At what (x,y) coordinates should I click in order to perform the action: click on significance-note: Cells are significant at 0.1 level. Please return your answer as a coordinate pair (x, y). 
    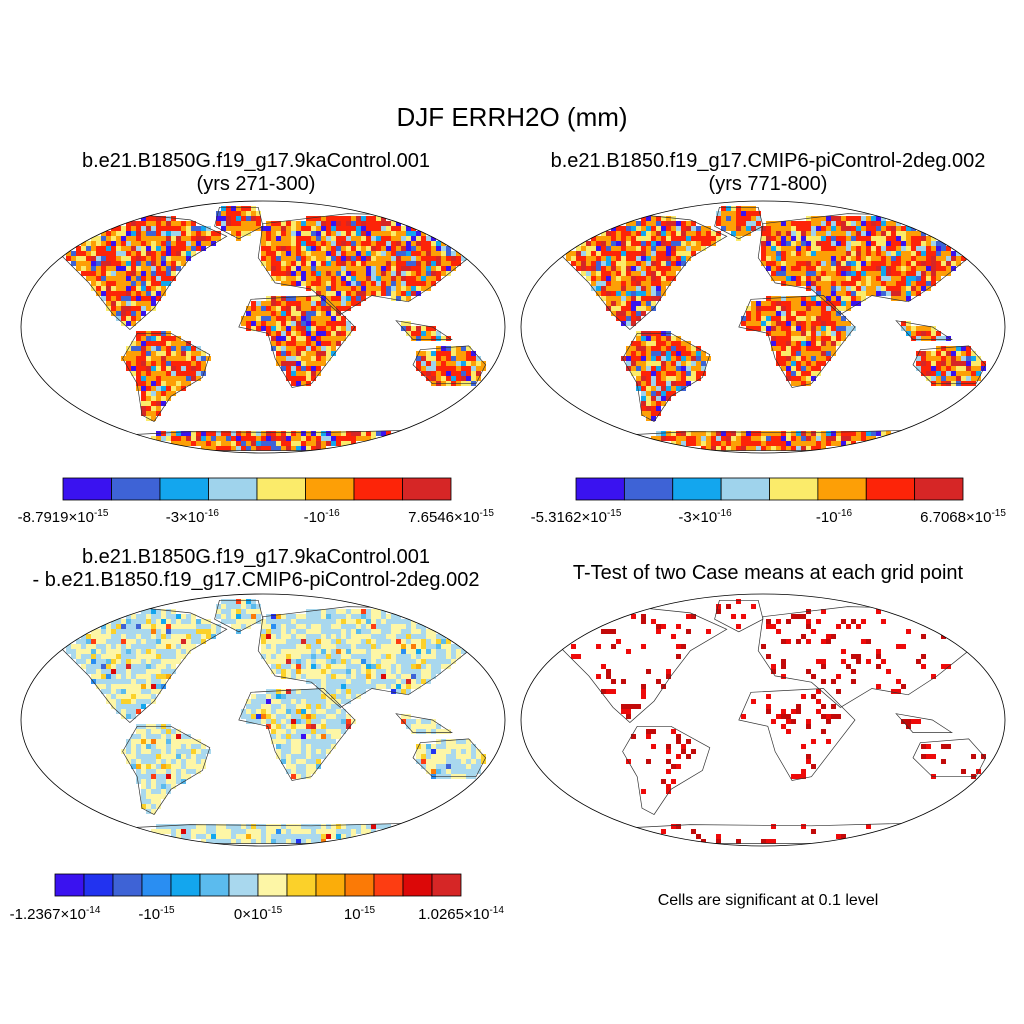
    Looking at the image, I should click on (768, 900).